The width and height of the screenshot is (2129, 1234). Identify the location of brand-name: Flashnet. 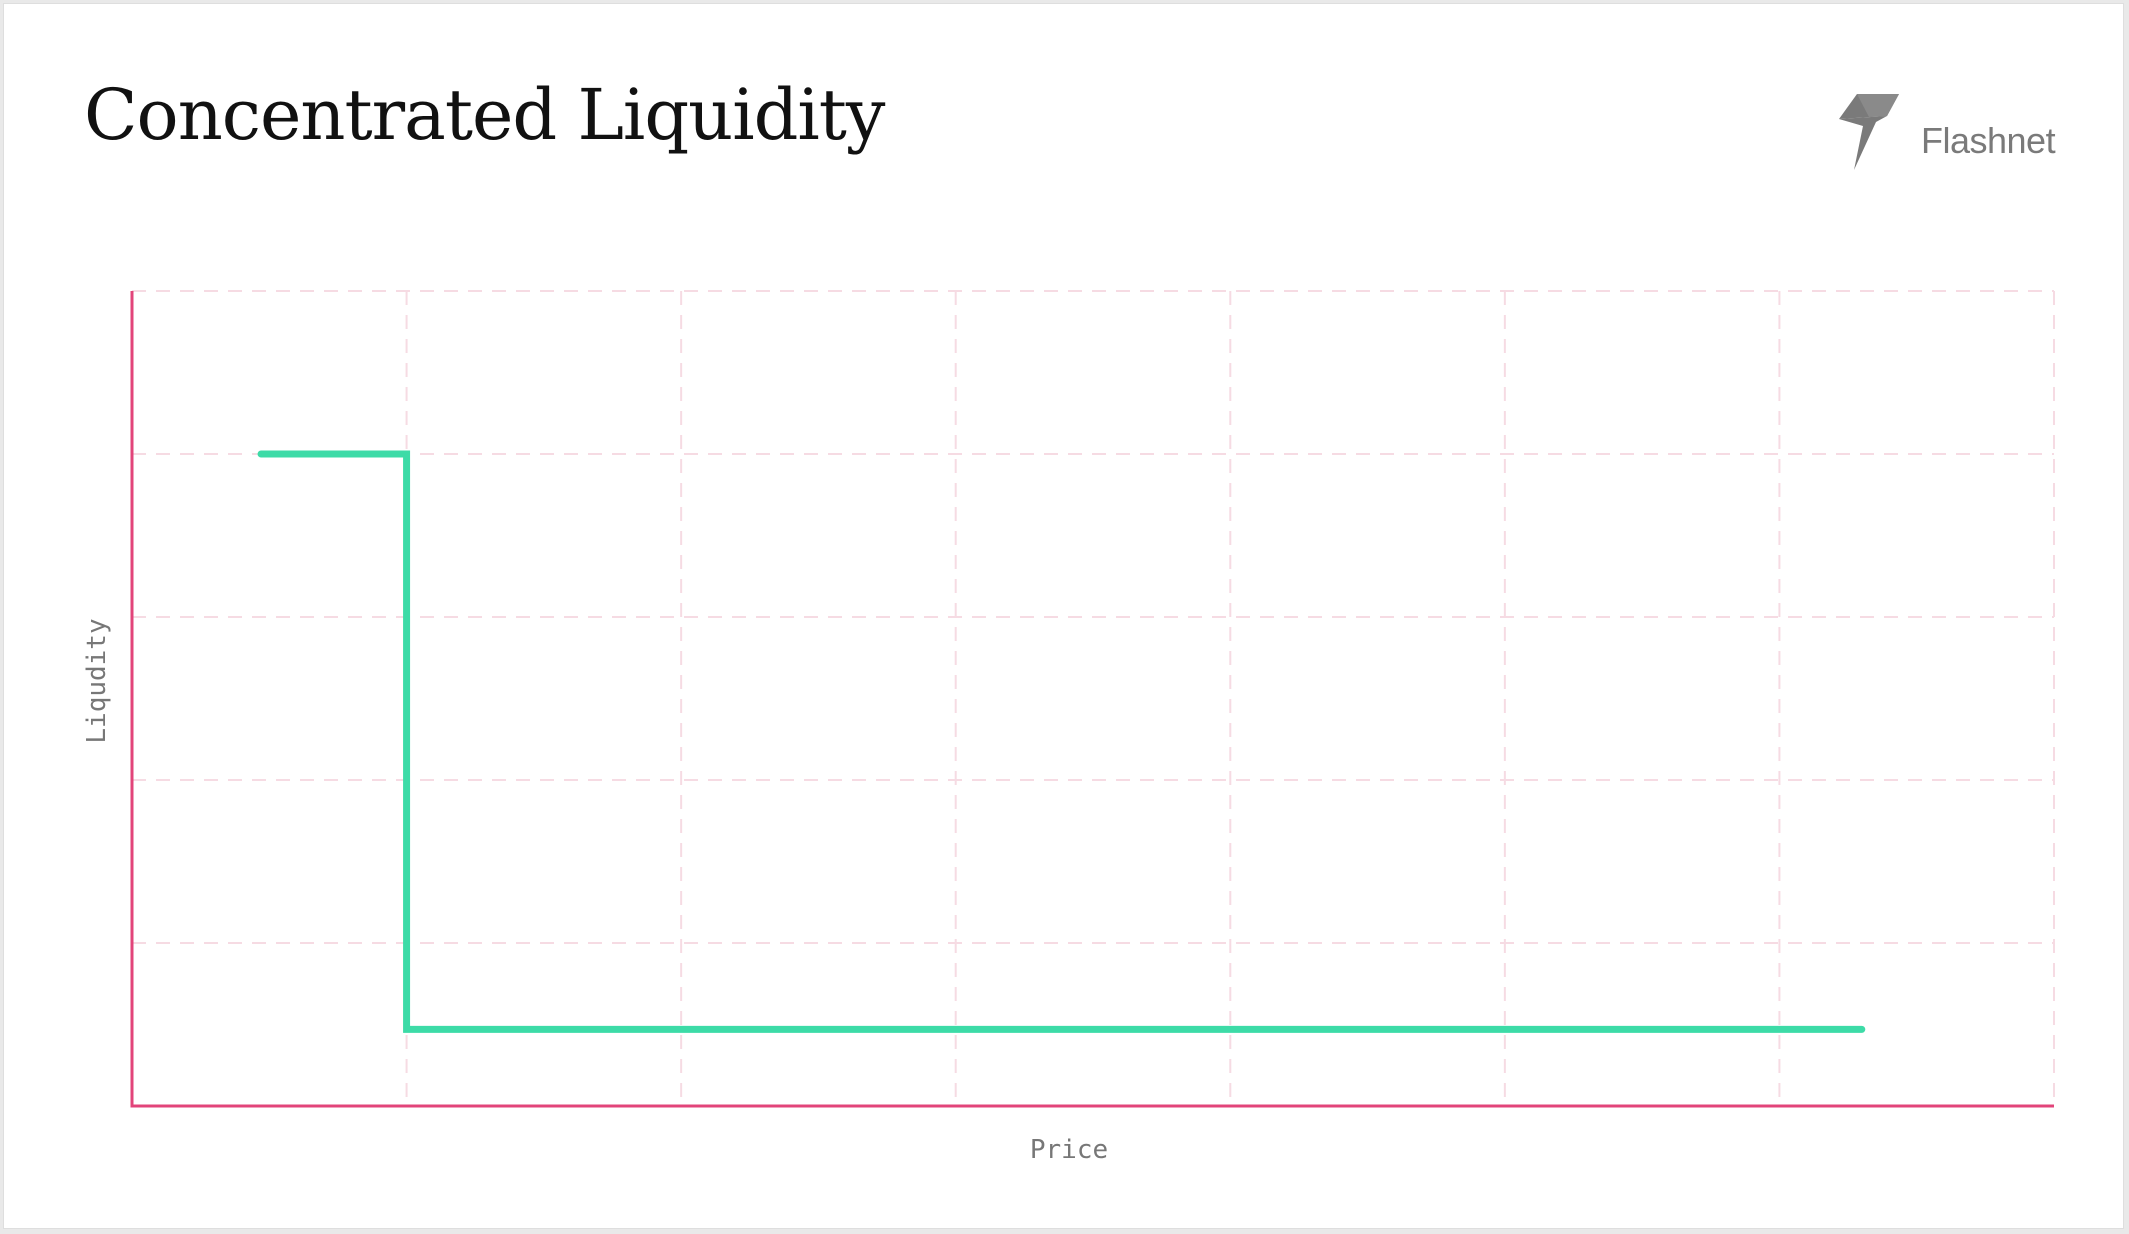
(1988, 140).